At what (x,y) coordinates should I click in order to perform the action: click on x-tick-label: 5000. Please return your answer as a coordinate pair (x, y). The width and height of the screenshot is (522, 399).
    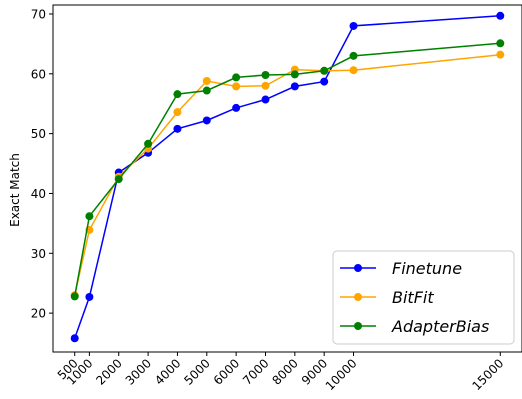
    Looking at the image, I should click on (196, 371).